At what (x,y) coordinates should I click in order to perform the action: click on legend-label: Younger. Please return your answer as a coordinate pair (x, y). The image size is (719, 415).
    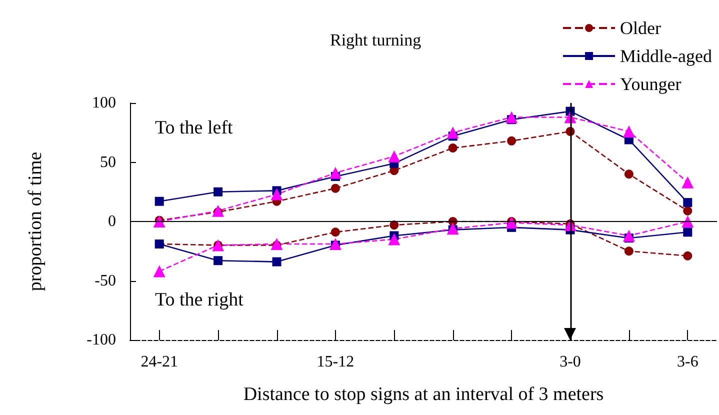
    Looking at the image, I should click on (651, 84).